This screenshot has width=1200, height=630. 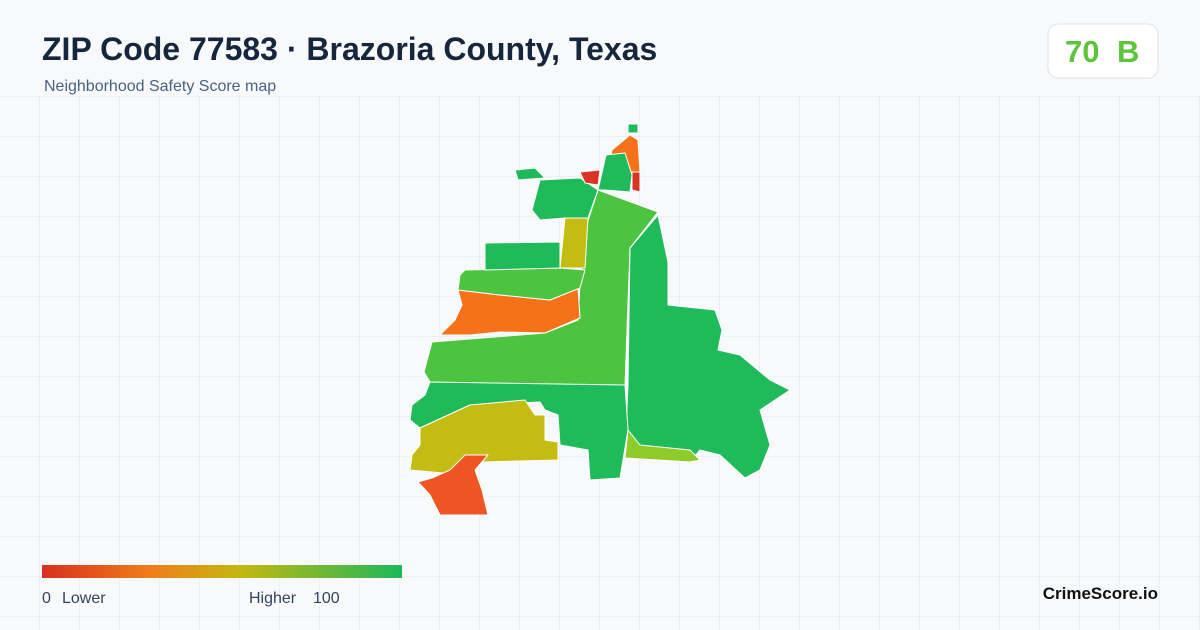 What do you see at coordinates (1103, 51) in the screenshot?
I see `score-badge` at bounding box center [1103, 51].